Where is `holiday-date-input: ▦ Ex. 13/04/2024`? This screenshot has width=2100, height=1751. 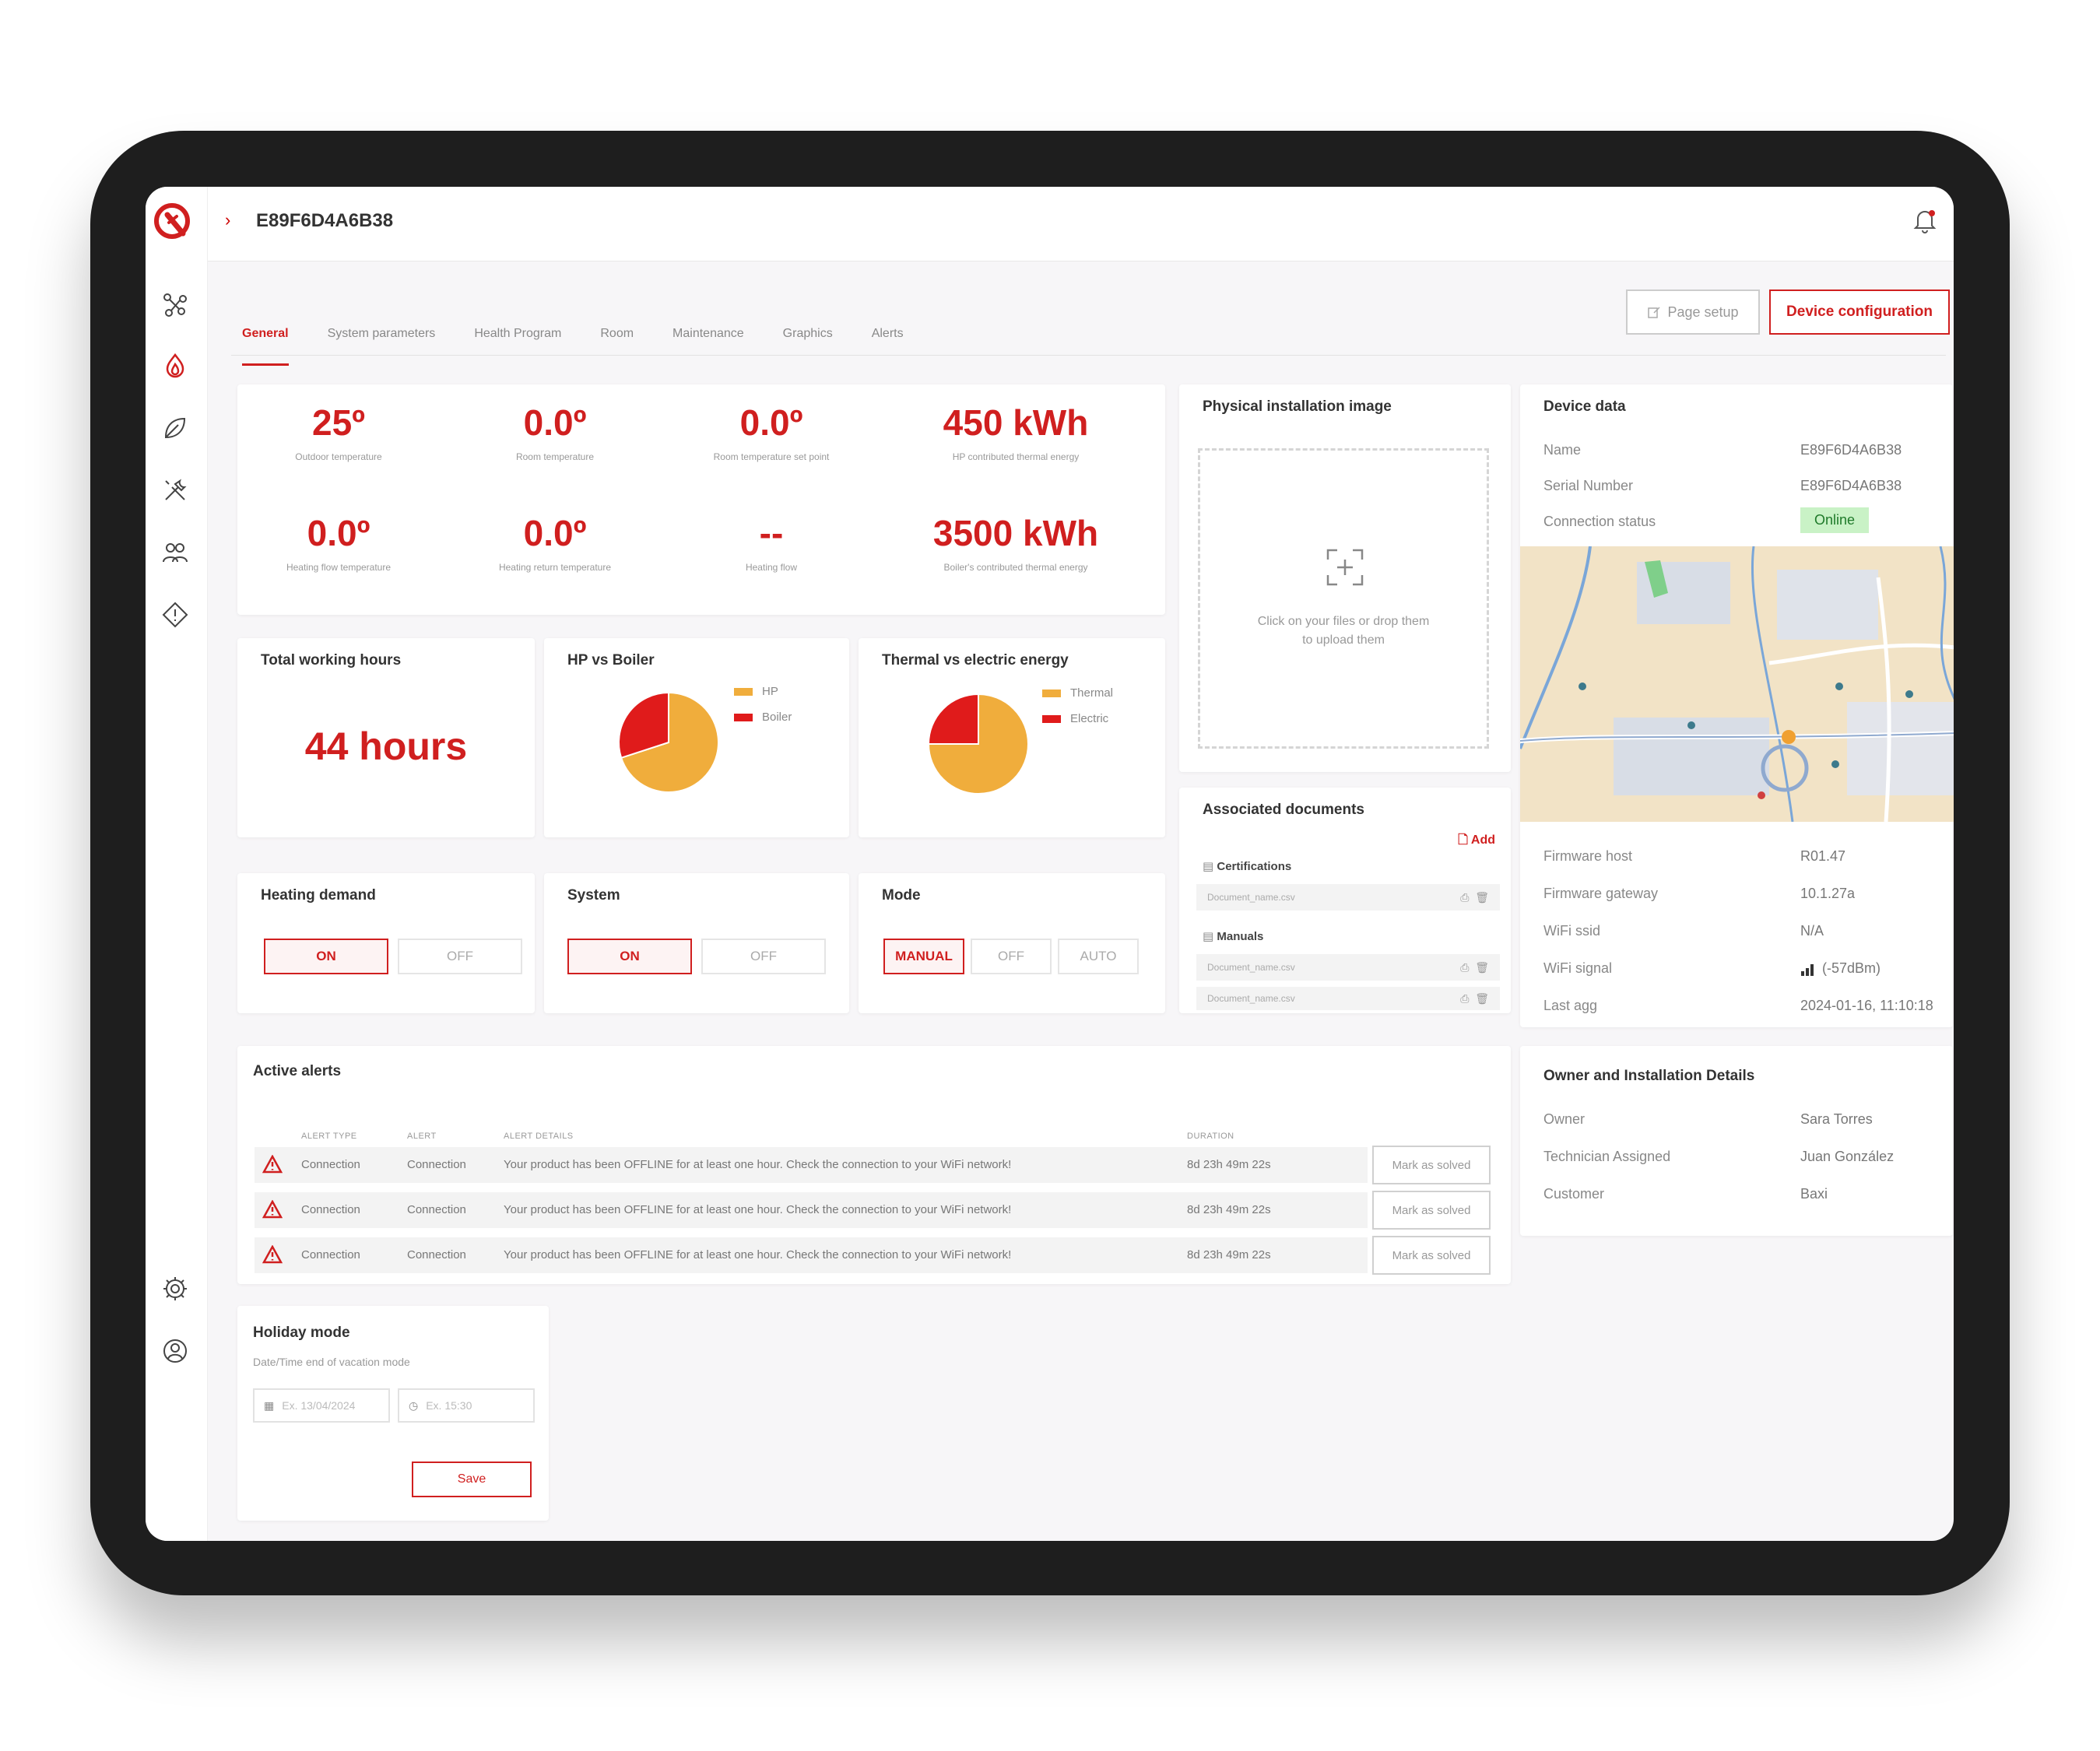 holiday-date-input: ▦ Ex. 13/04/2024 is located at coordinates (321, 1406).